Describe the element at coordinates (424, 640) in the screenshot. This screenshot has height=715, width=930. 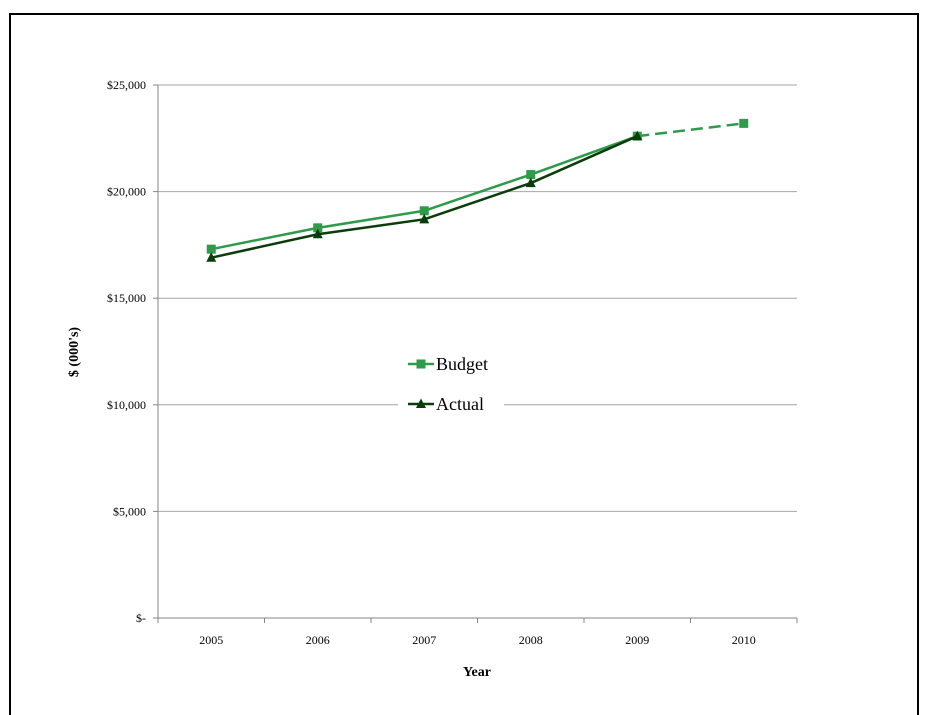
I see `x-tick-label: 2007` at that location.